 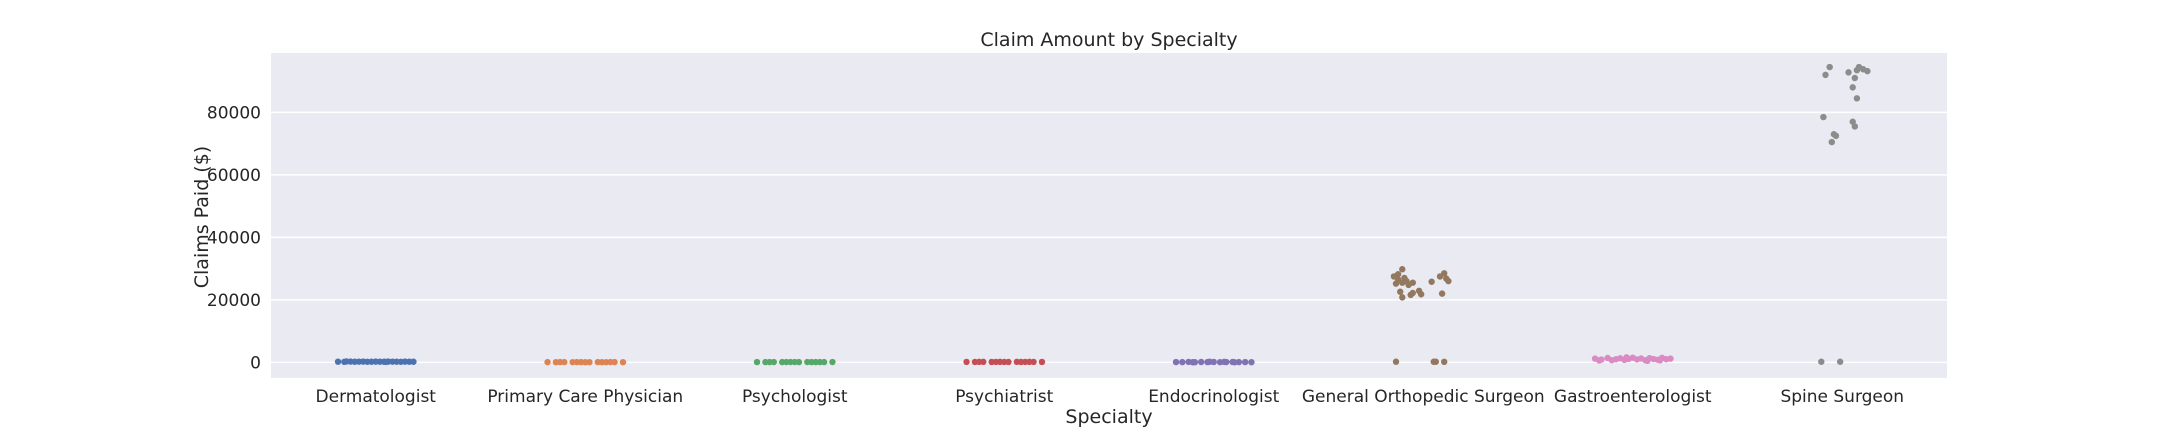 What do you see at coordinates (1213, 397) in the screenshot?
I see `x-tick-label: Endocrinologist` at bounding box center [1213, 397].